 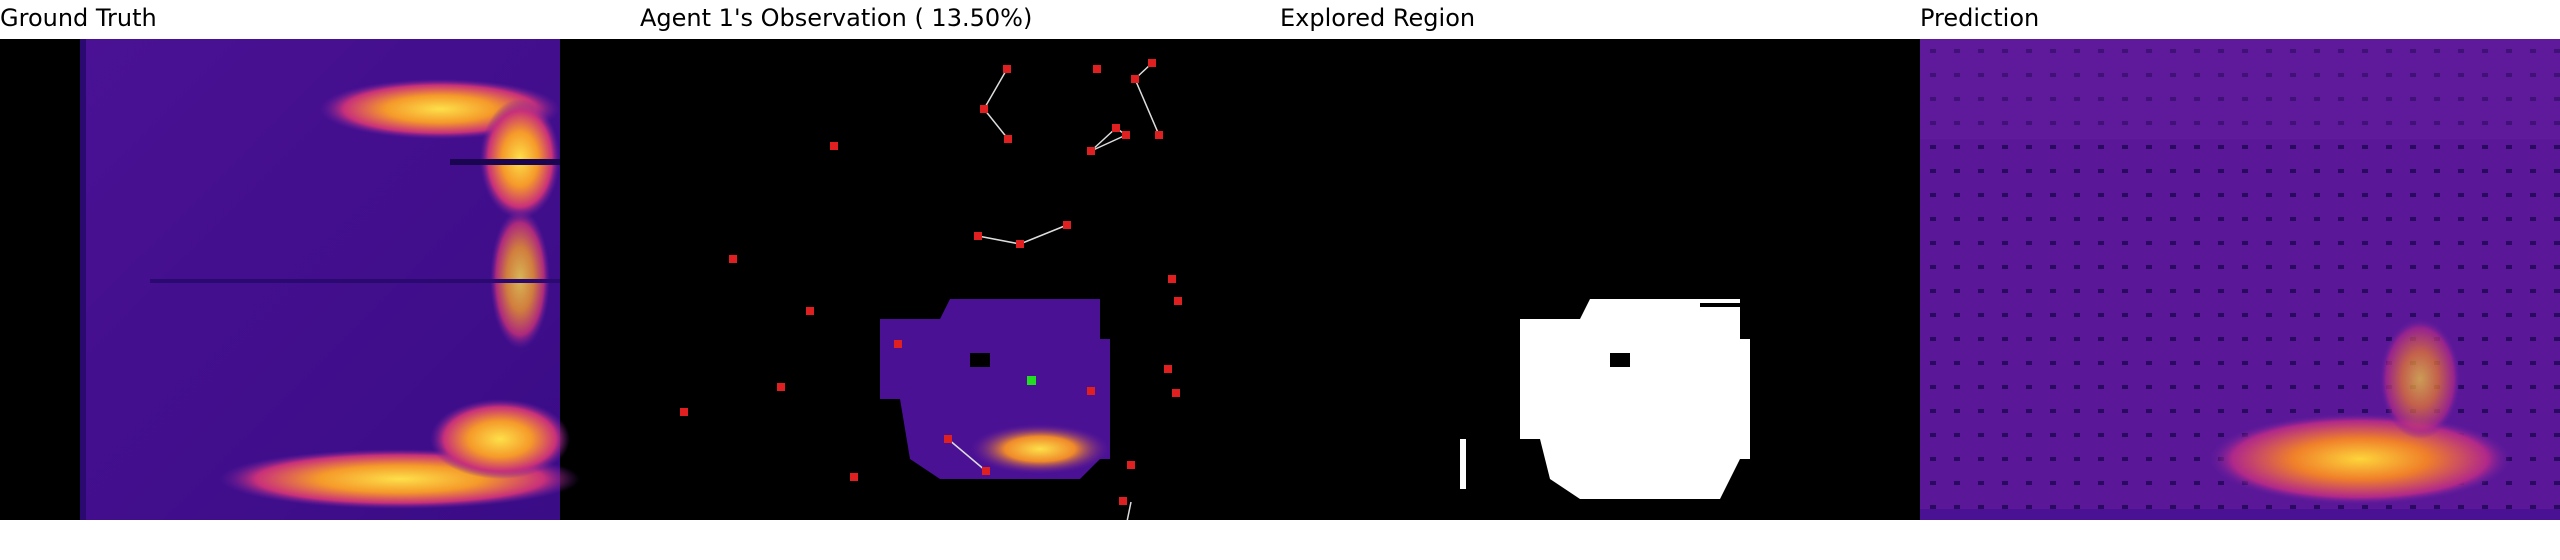 What do you see at coordinates (2360, 459) in the screenshot?
I see `predicted-hotspot-bottom` at bounding box center [2360, 459].